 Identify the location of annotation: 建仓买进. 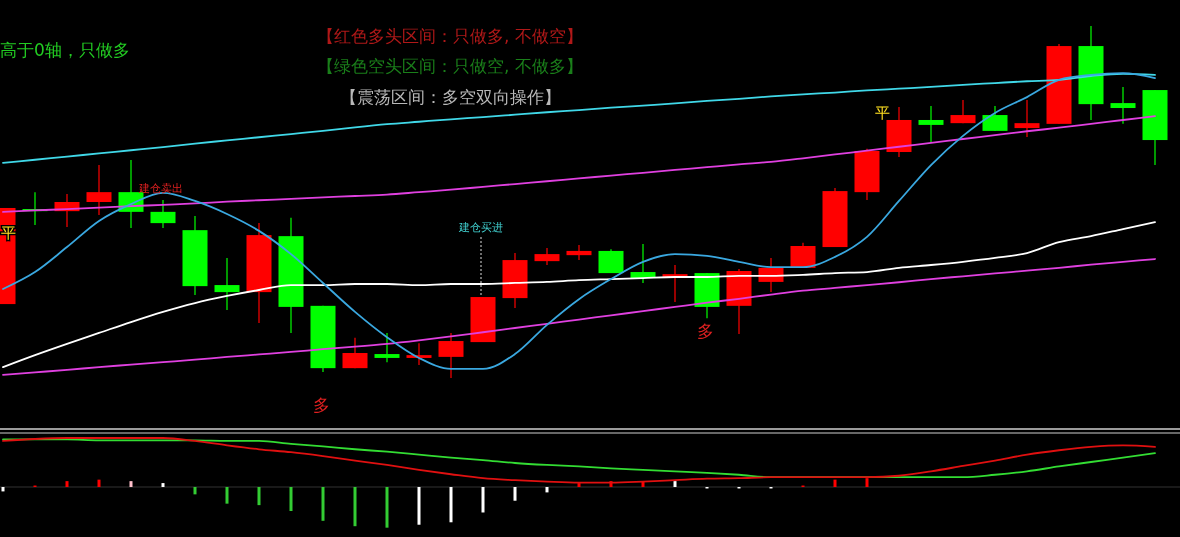
(480, 227).